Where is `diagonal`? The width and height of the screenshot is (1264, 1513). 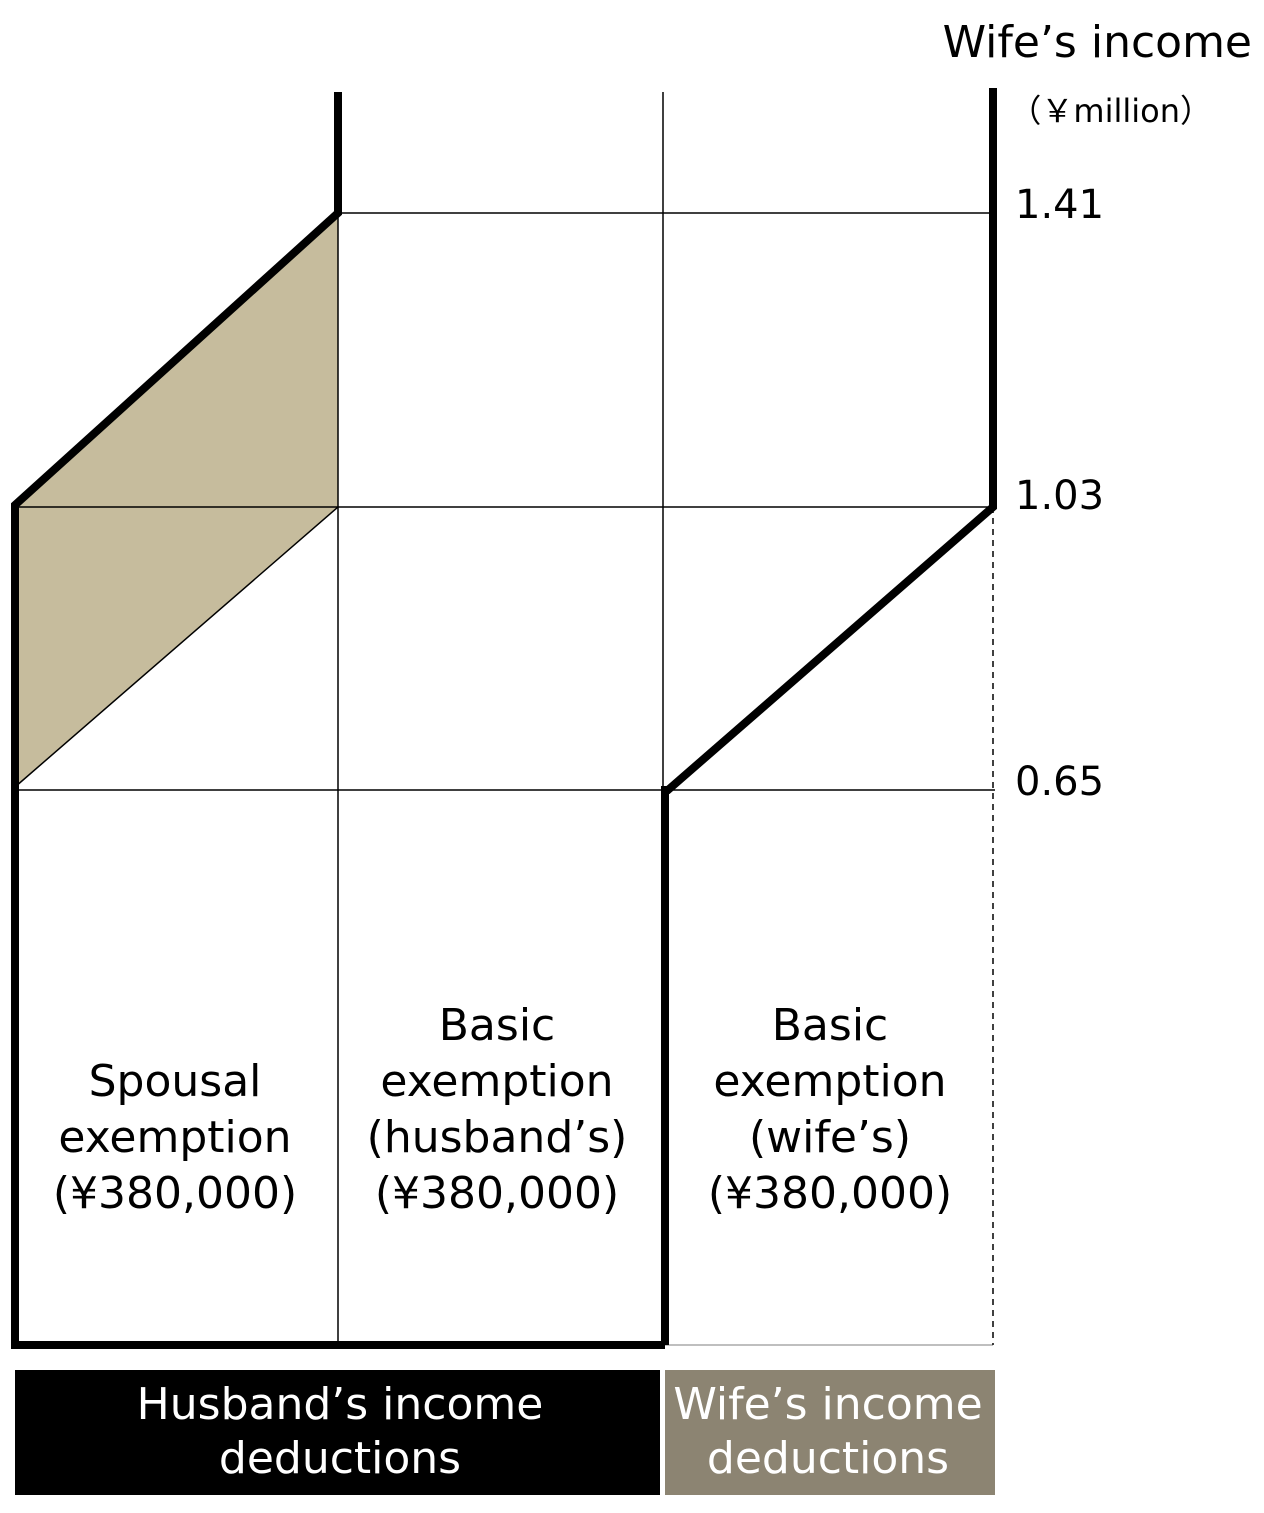 diagonal is located at coordinates (176, 647).